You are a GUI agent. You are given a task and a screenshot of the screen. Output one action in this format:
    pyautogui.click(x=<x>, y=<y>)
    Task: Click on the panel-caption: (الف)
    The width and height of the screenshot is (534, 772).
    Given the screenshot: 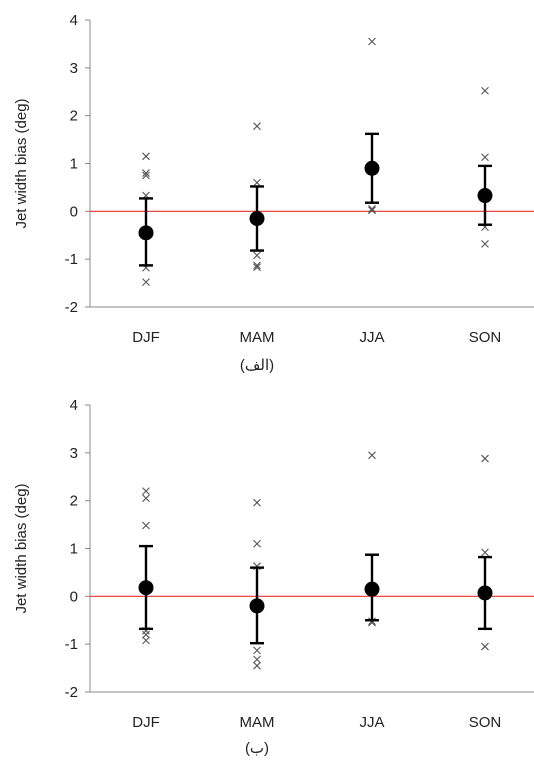 What is the action you would take?
    pyautogui.click(x=257, y=365)
    